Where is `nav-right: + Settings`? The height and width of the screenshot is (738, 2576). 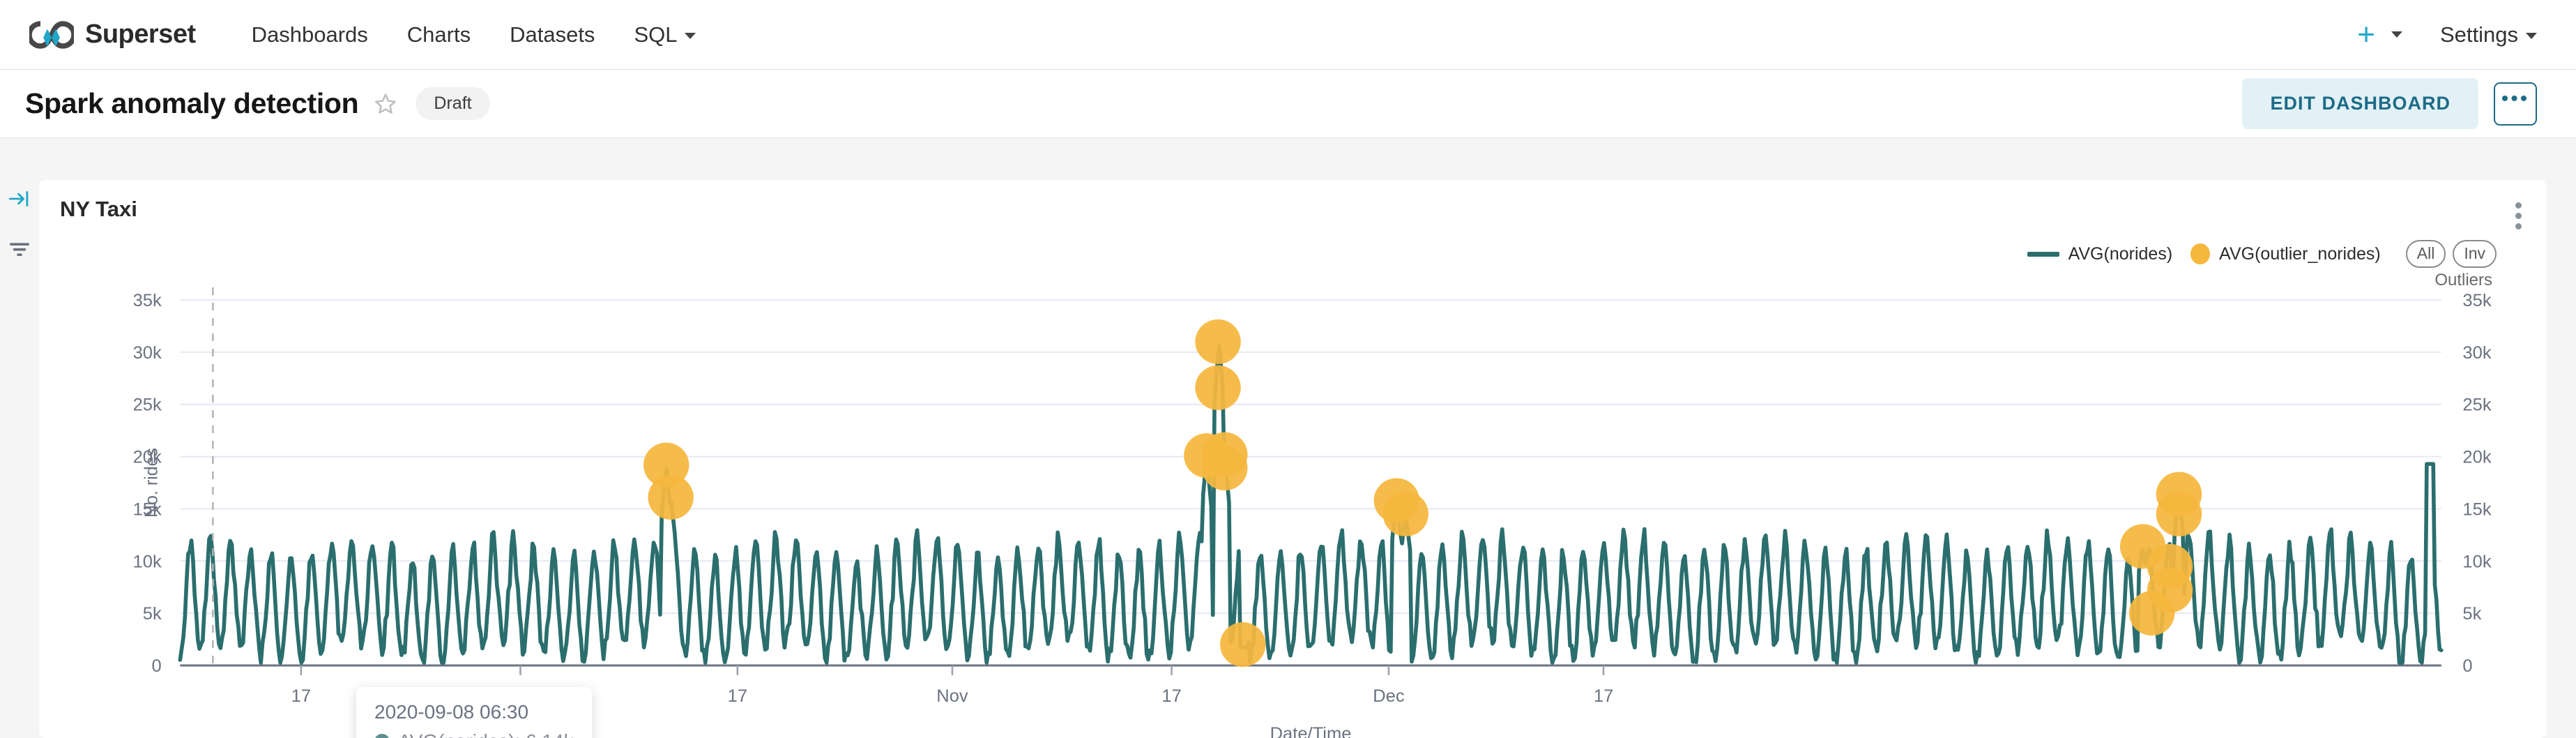 nav-right: + Settings is located at coordinates (2447, 34).